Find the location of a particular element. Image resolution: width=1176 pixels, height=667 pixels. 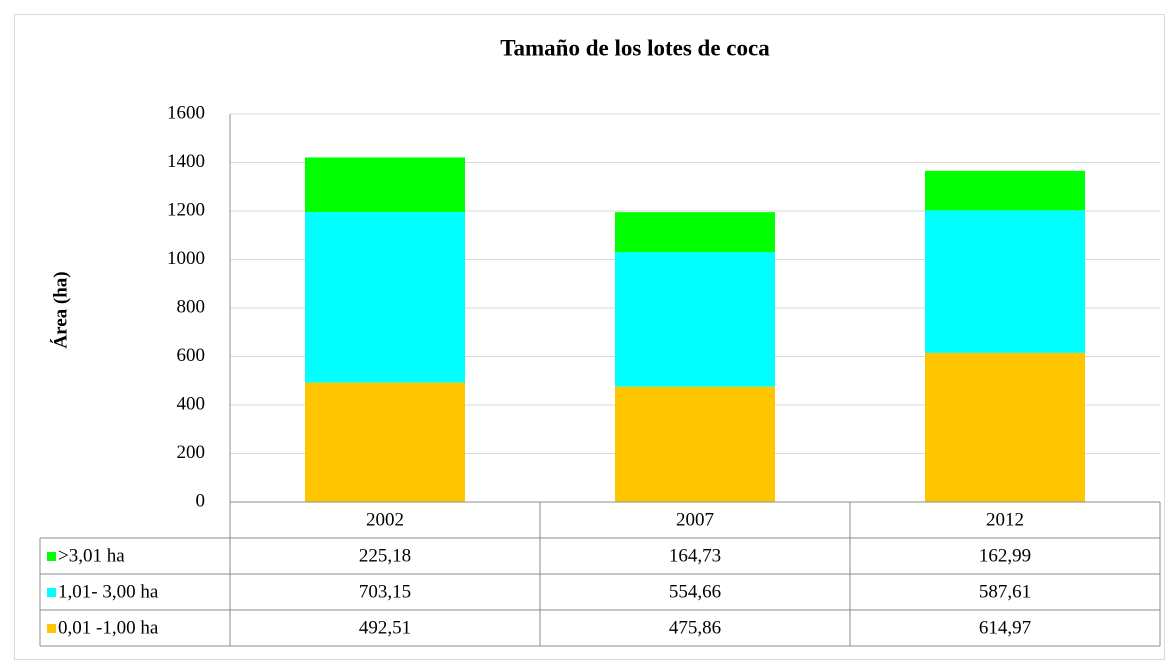

y-tick-label: 200 is located at coordinates (191, 452).